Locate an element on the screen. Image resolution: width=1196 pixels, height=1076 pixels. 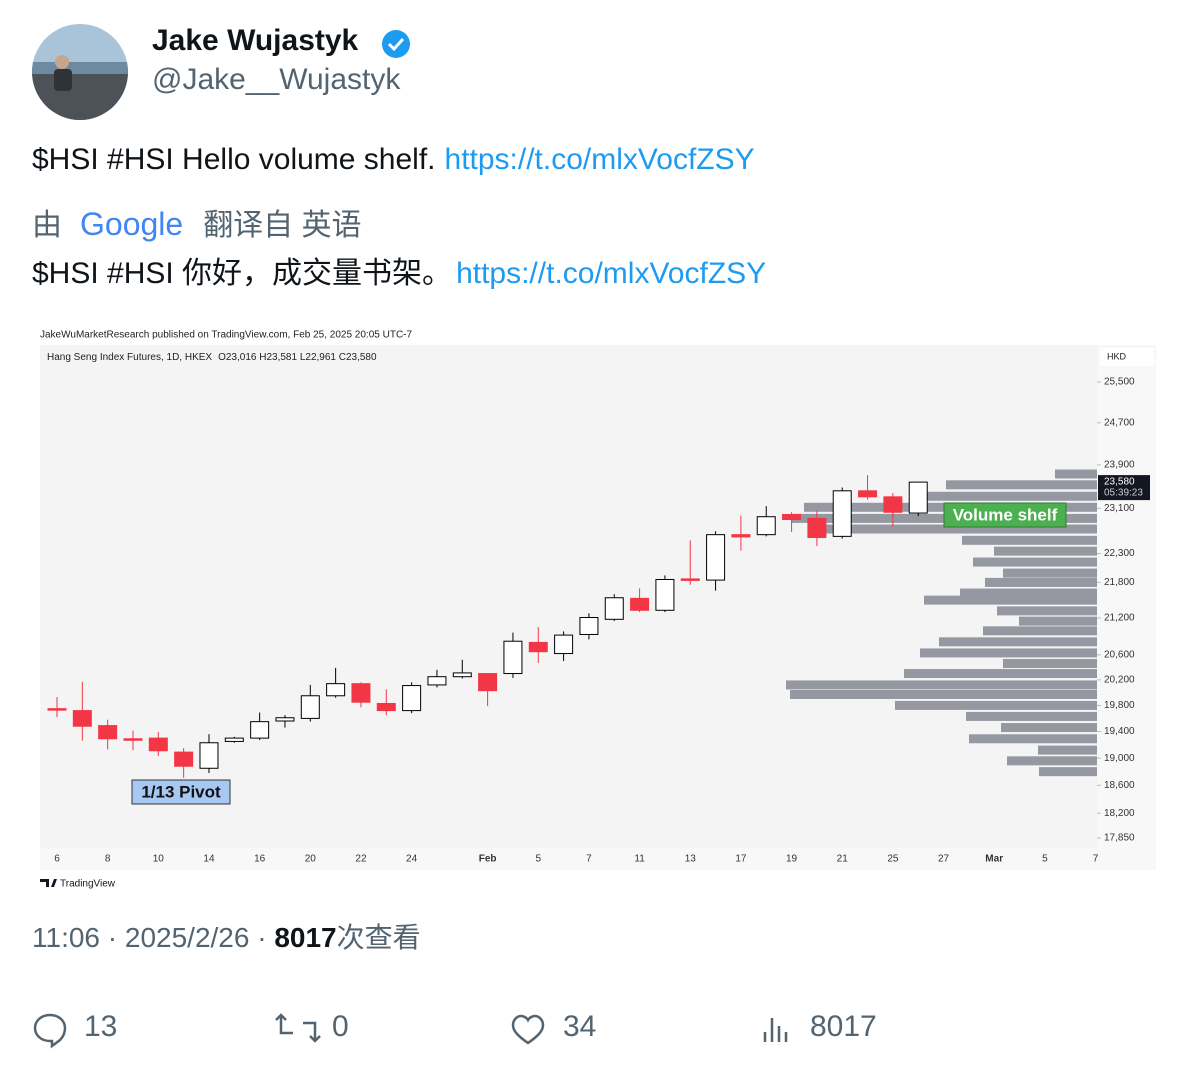
translation-link: https://t.co/mlxVocfZSY is located at coordinates (611, 273).